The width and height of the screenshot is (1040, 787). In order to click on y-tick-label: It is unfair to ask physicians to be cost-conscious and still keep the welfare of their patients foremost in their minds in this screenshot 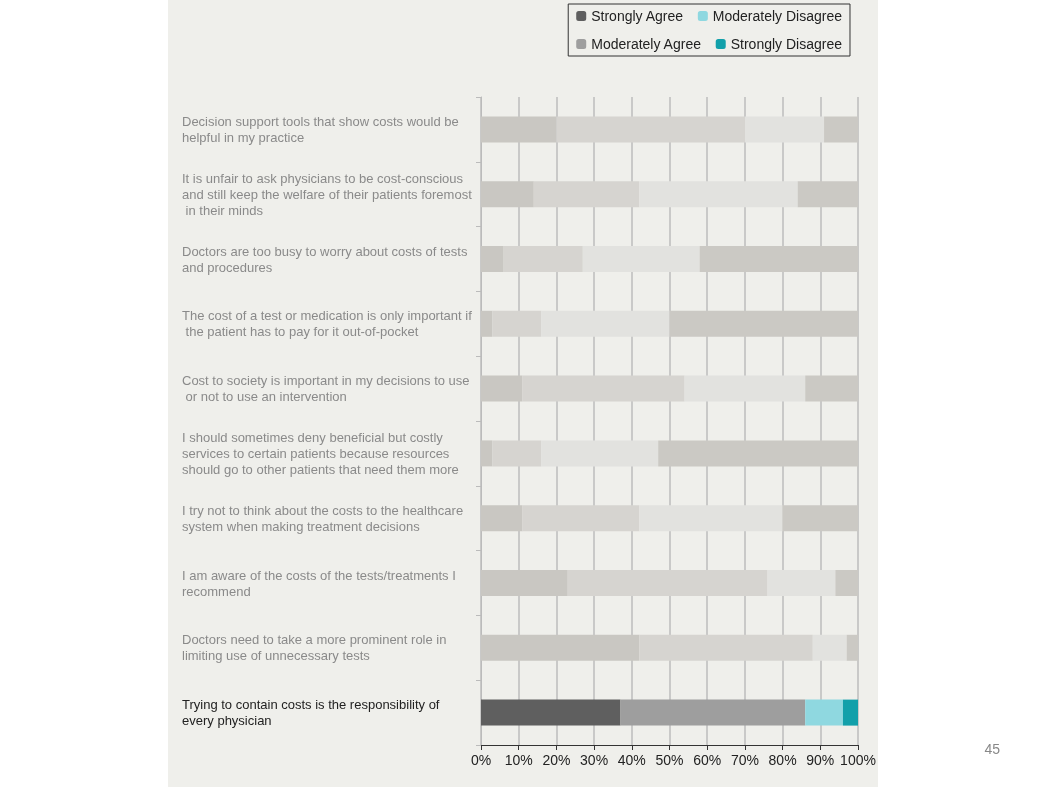, I will do `click(327, 194)`.